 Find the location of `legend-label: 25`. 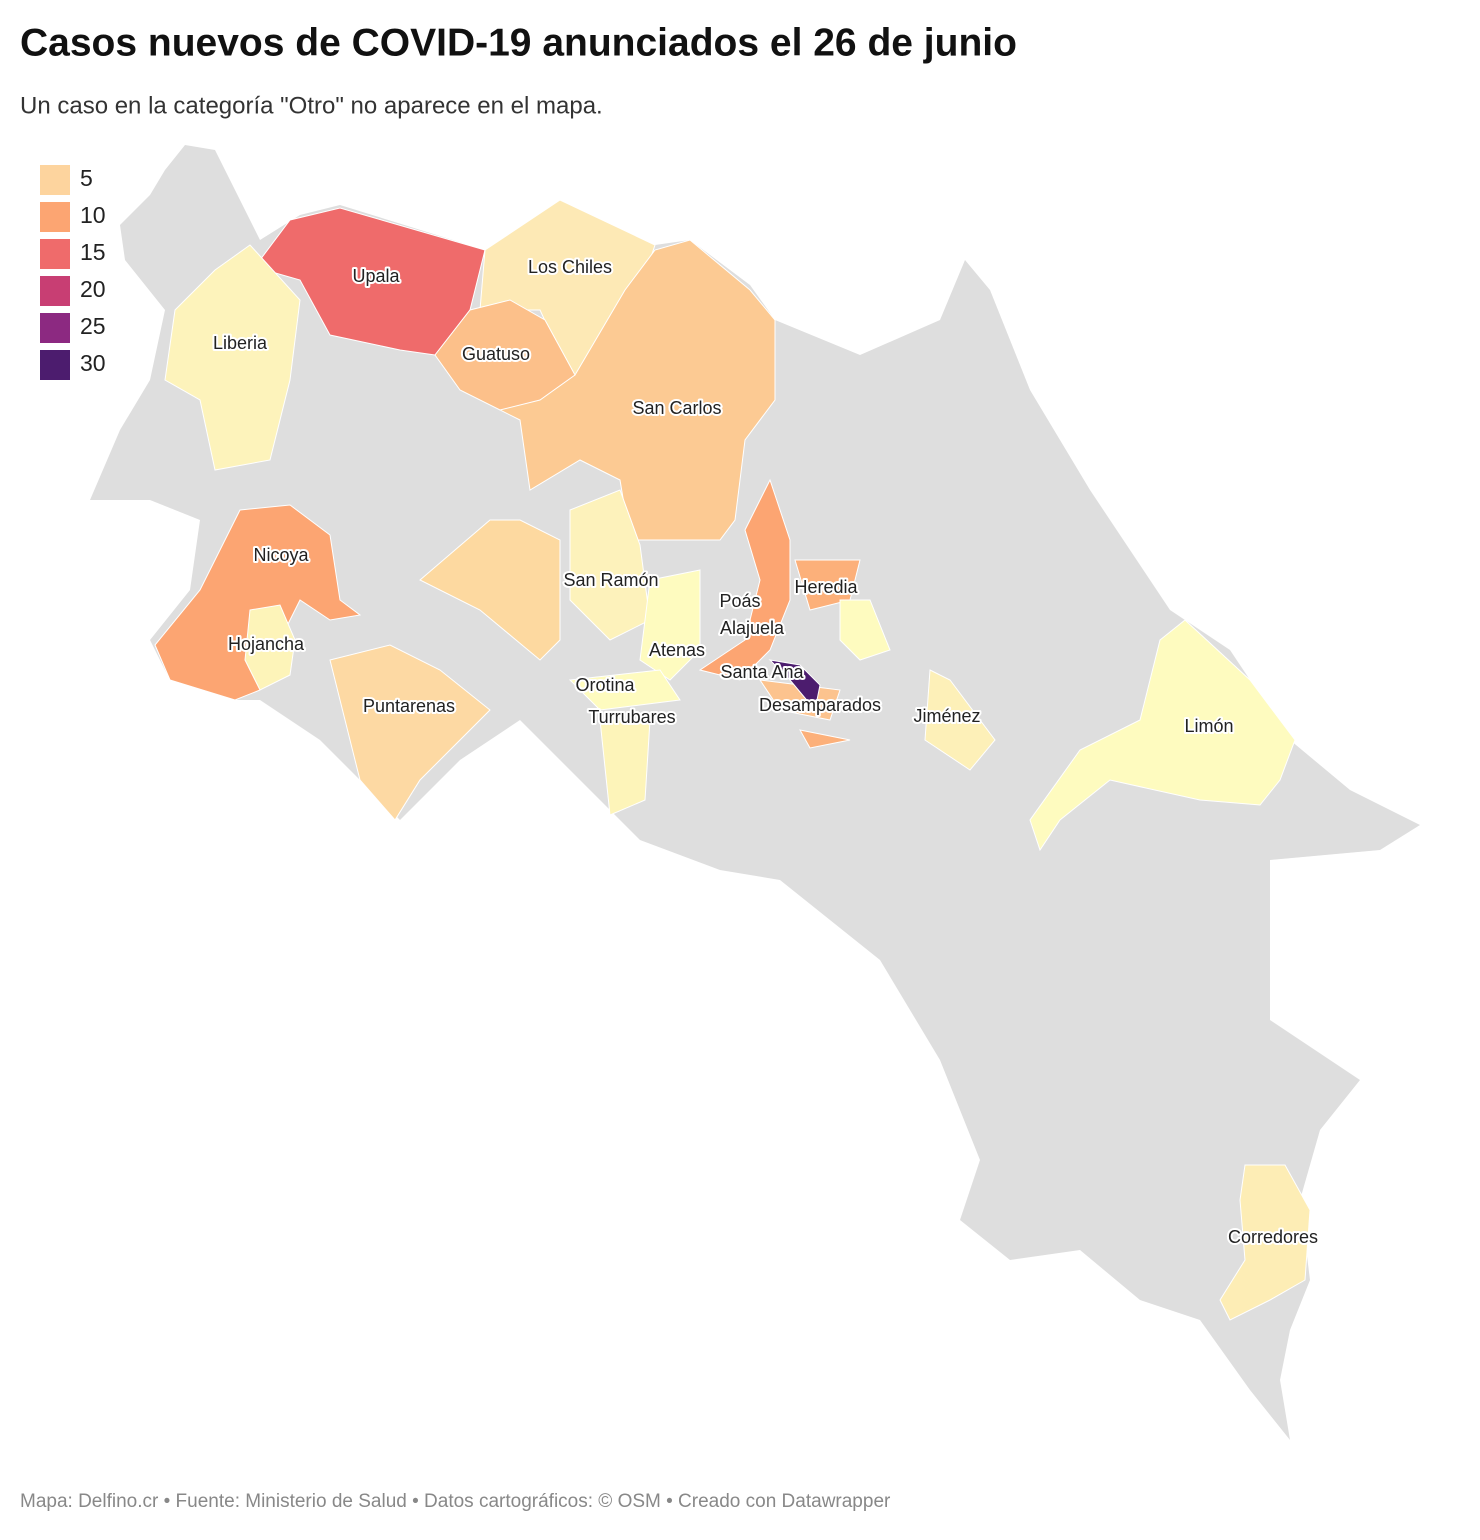

legend-label: 25 is located at coordinates (93, 326).